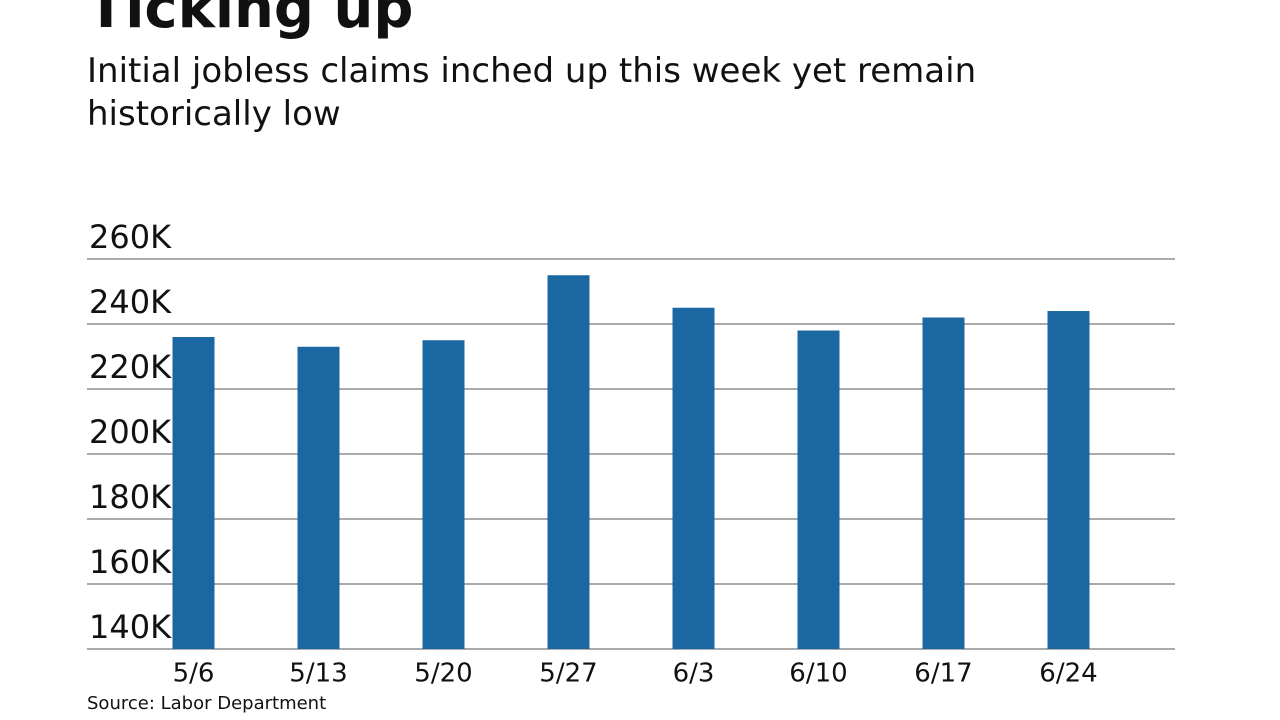 The width and height of the screenshot is (1280, 720). Describe the element at coordinates (130, 367) in the screenshot. I see `y-tick-label: 220K` at that location.